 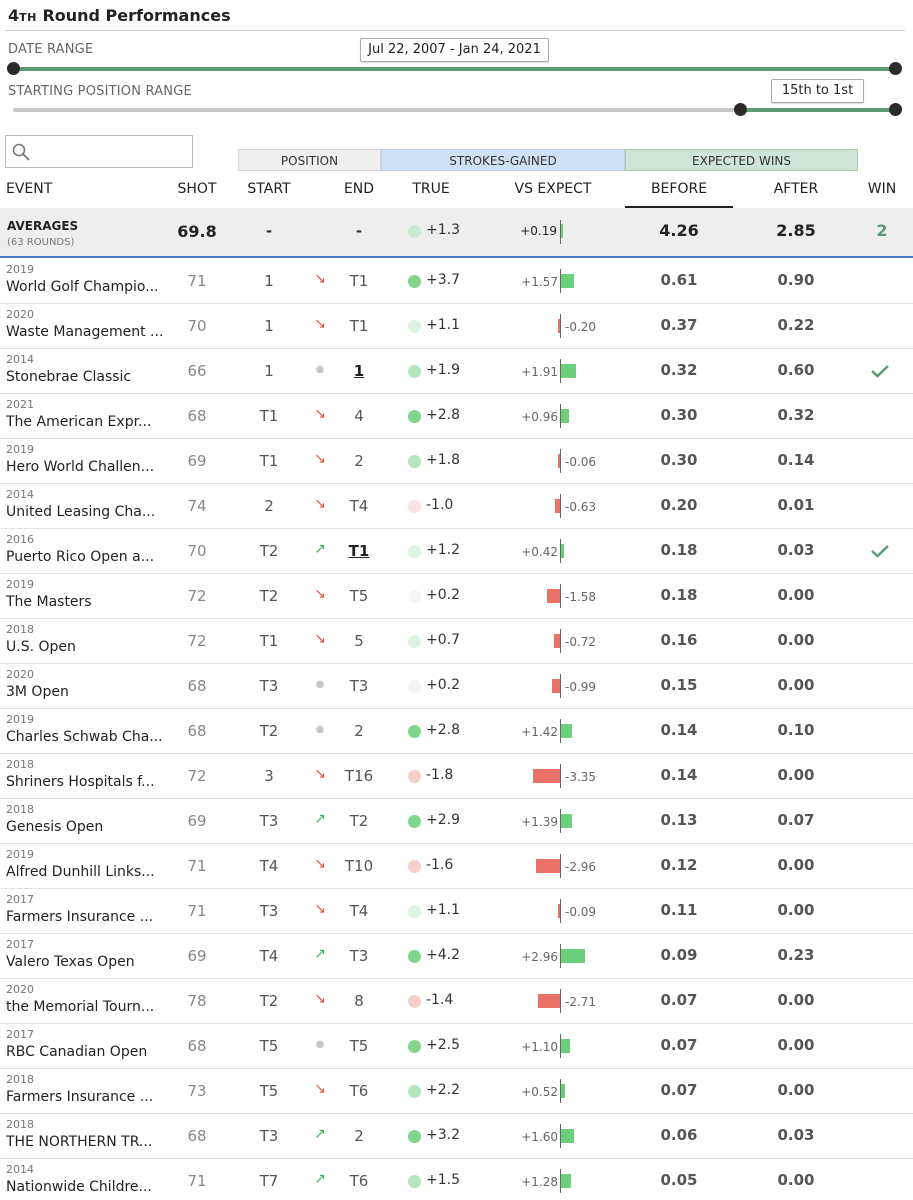 What do you see at coordinates (69, 377) in the screenshot?
I see `event-name: Stonebrae Classic` at bounding box center [69, 377].